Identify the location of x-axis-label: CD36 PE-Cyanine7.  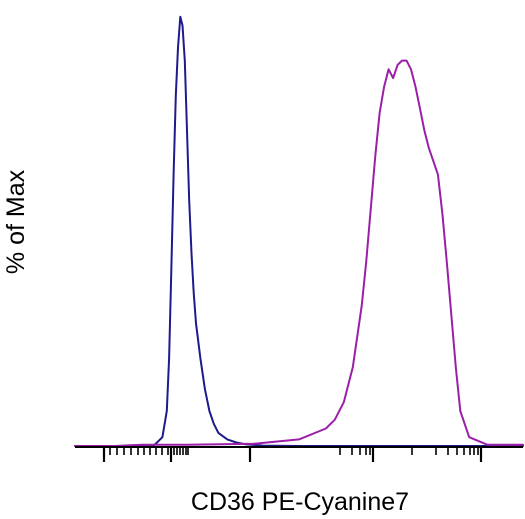
(300, 502).